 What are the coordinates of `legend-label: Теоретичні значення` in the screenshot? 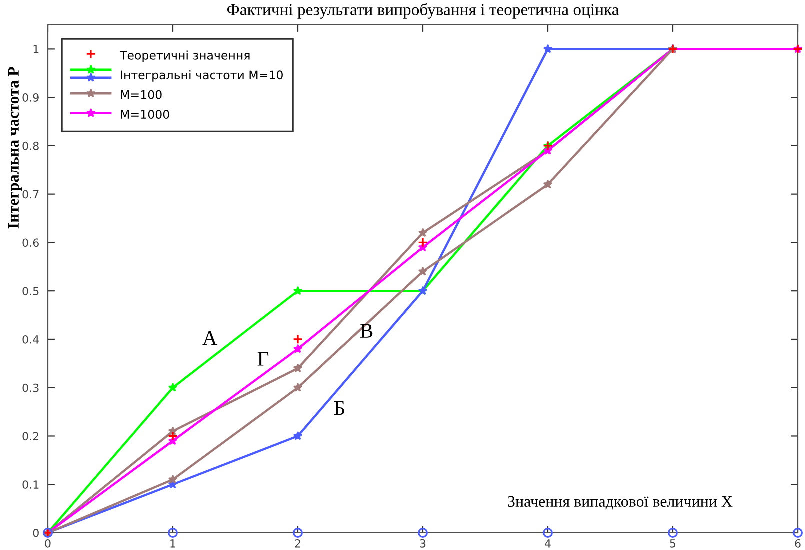 It's located at (185, 56).